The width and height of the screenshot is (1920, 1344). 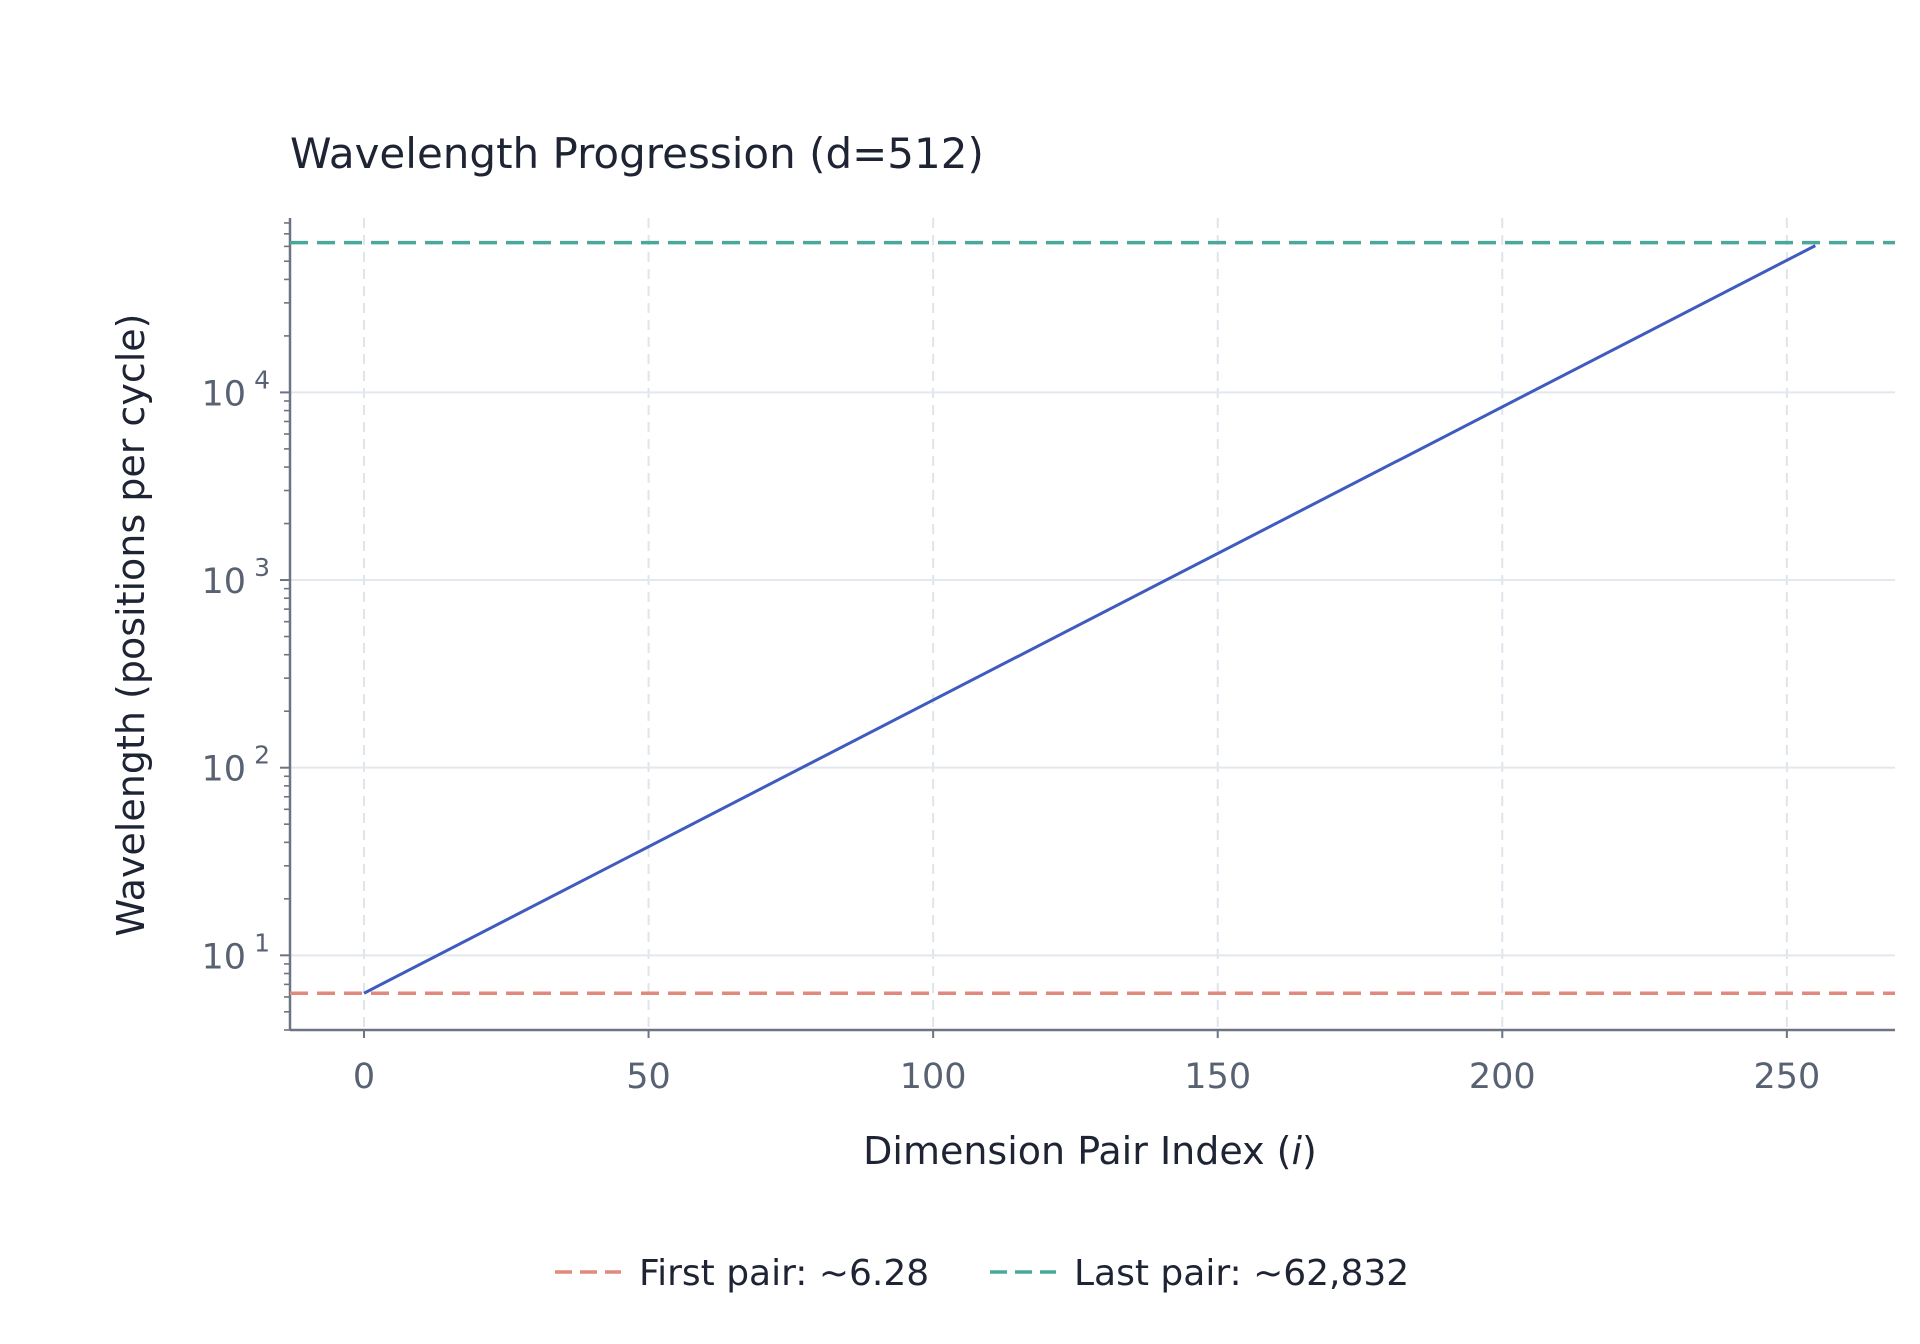 I want to click on y-tick-exponent: 3, so click(x=262, y=567).